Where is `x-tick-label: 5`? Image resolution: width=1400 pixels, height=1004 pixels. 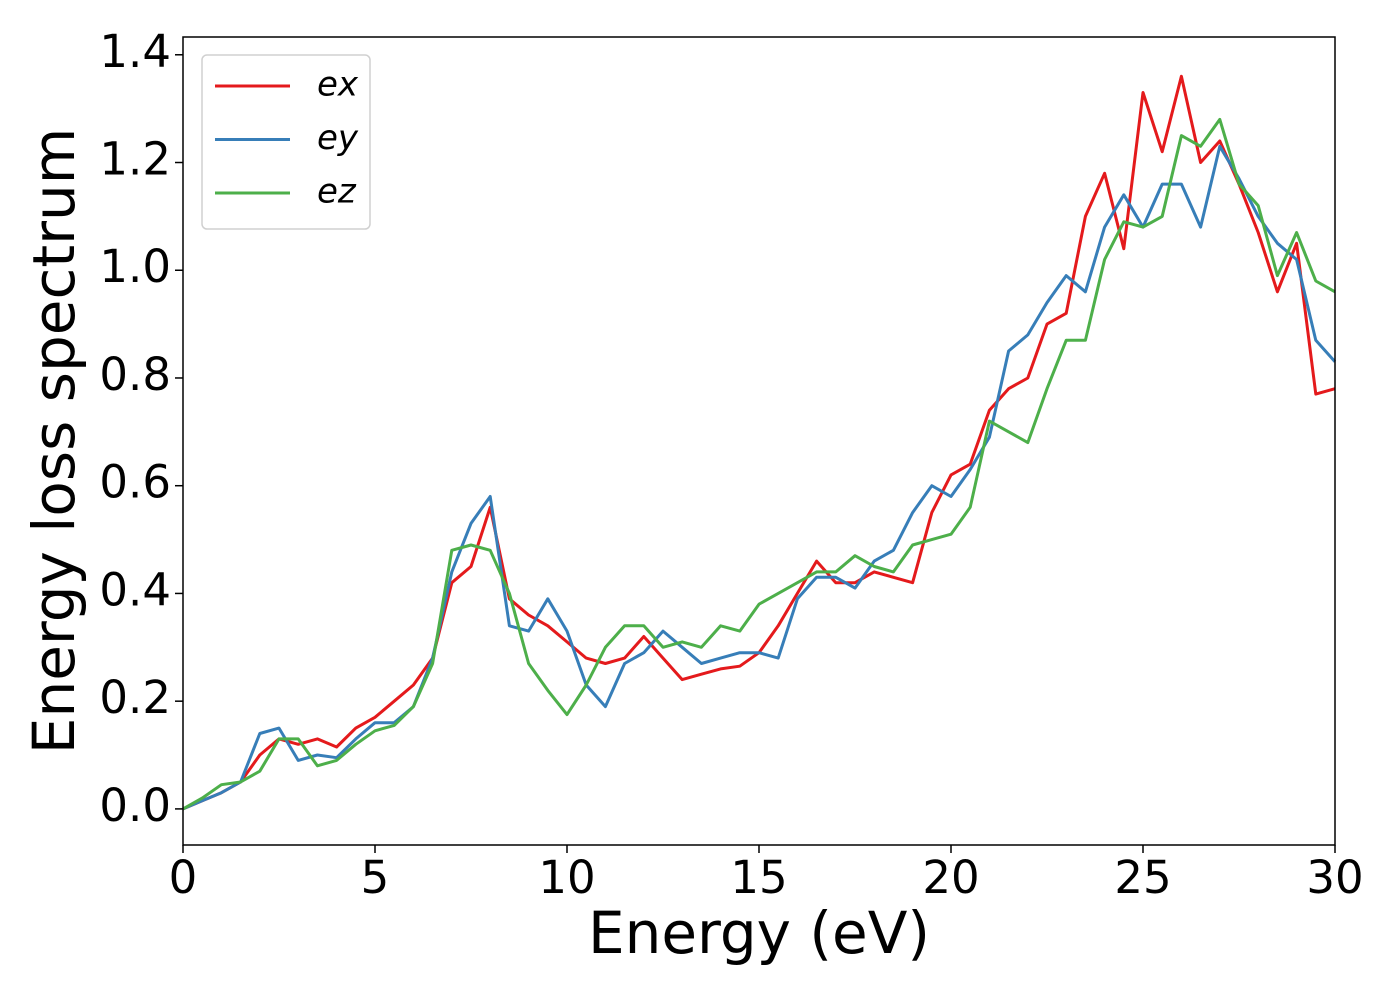 x-tick-label: 5 is located at coordinates (375, 877).